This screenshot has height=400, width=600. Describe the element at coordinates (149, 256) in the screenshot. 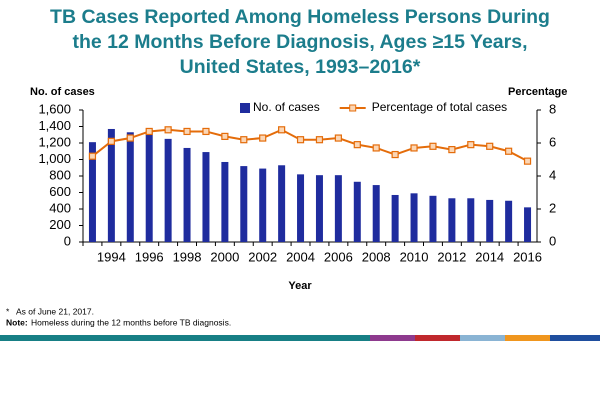

I see `x-tick-label: 1996` at that location.